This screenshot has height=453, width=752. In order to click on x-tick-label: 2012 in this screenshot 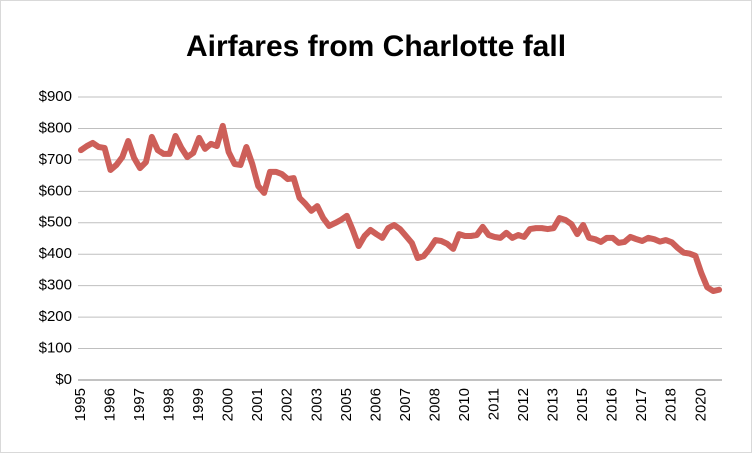, I will do `click(523, 404)`.